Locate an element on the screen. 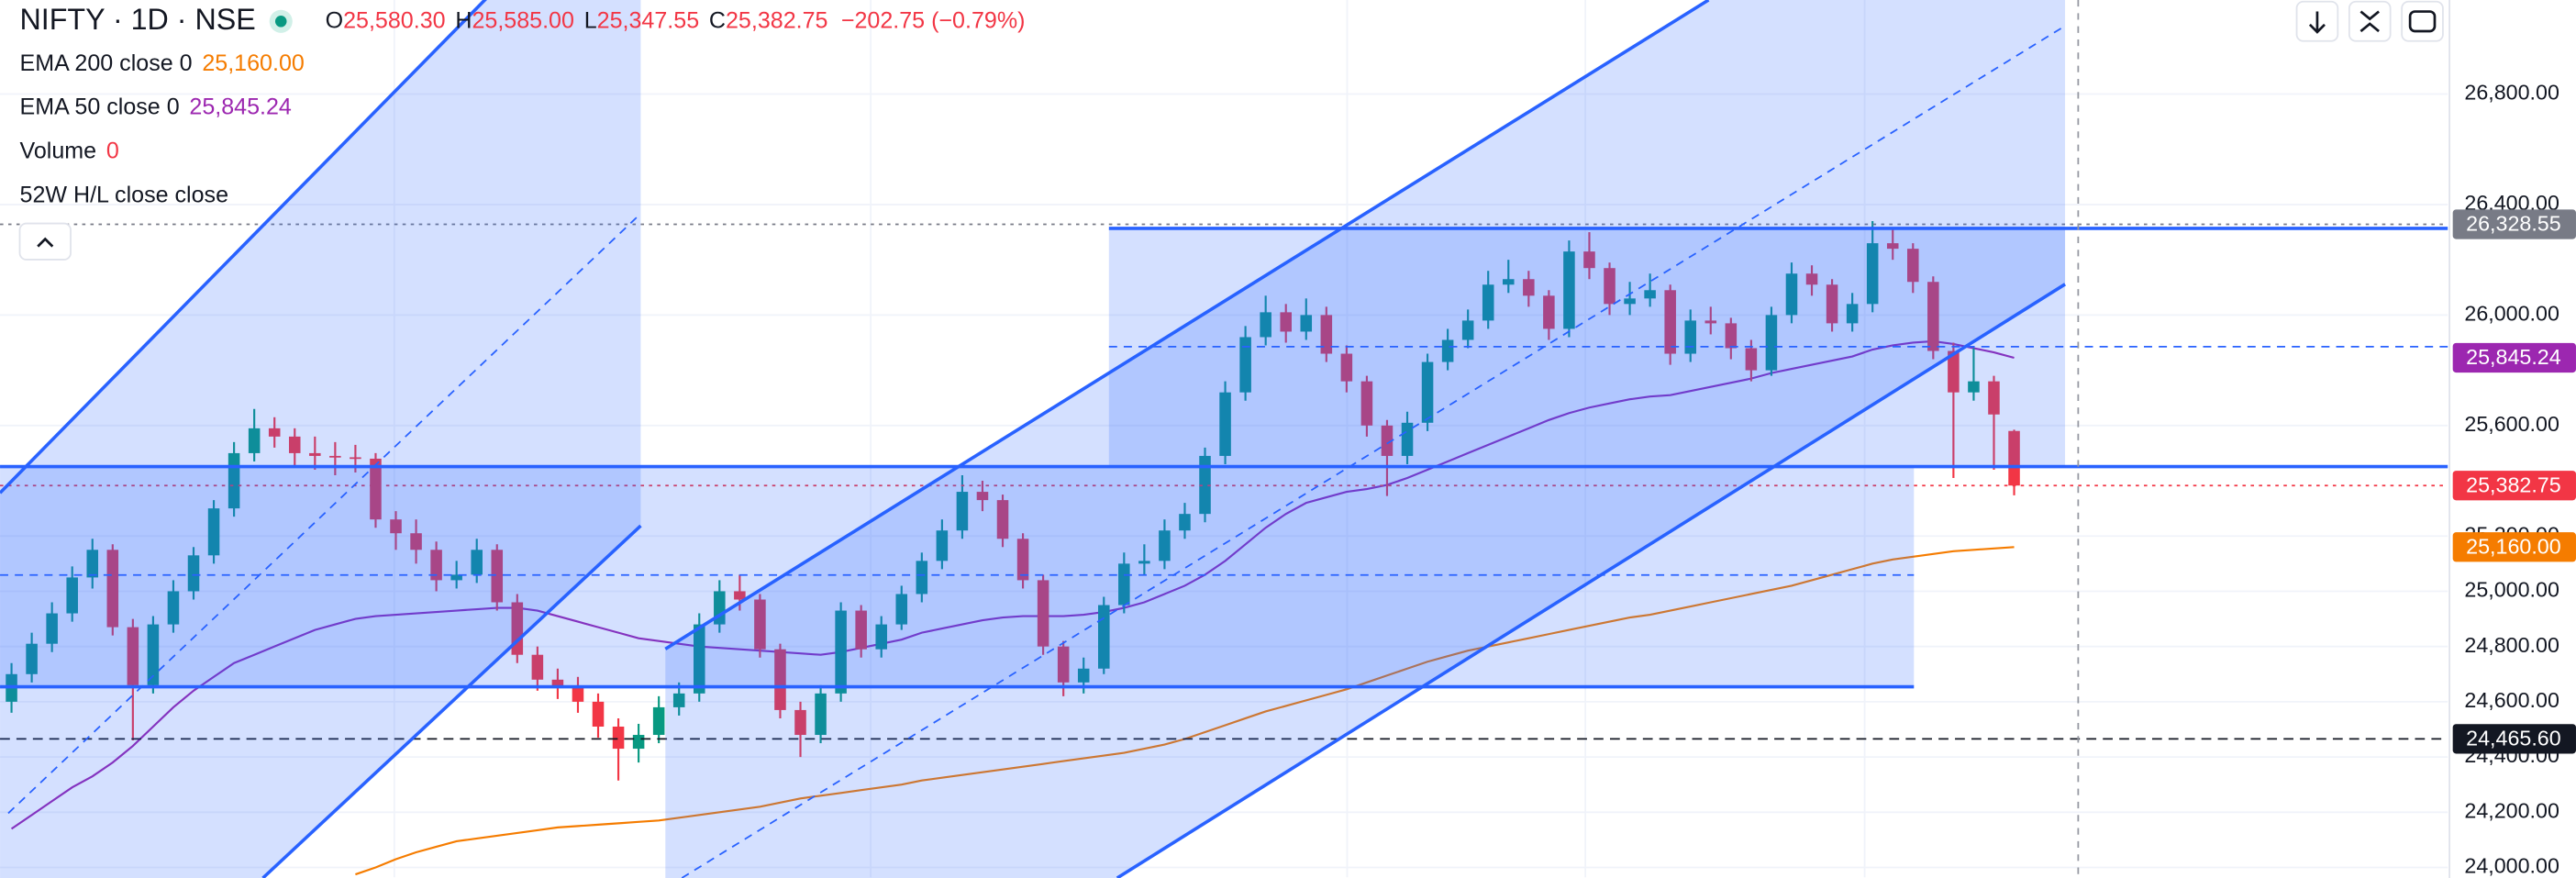 This screenshot has height=878, width=2576. collapse-all-button is located at coordinates (2370, 21).